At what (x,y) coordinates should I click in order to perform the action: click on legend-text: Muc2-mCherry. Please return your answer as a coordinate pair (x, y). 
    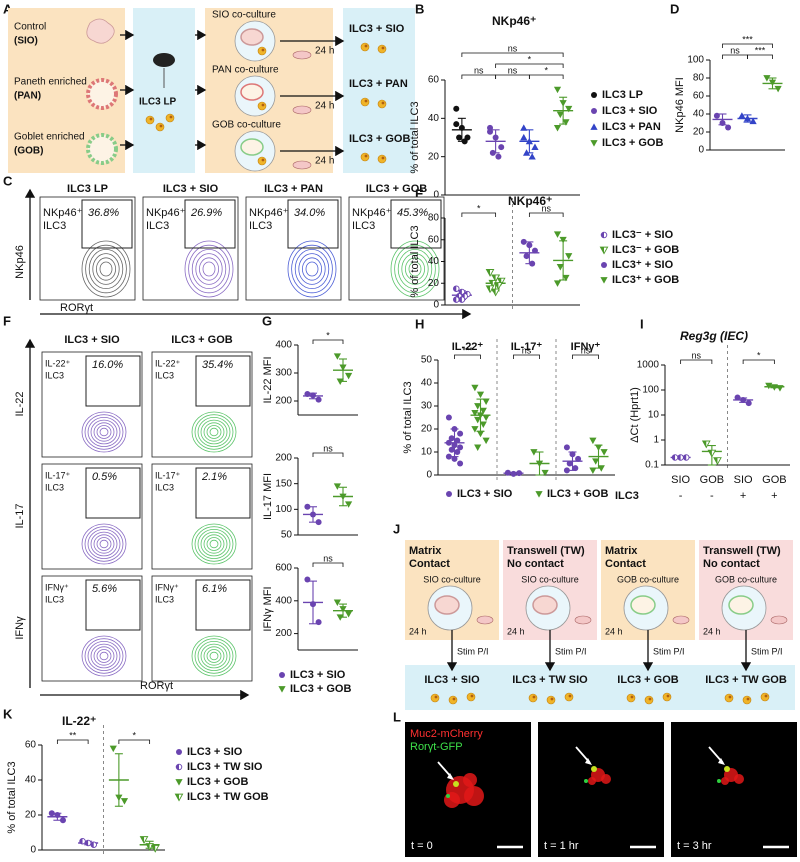
    Looking at the image, I should click on (446, 734).